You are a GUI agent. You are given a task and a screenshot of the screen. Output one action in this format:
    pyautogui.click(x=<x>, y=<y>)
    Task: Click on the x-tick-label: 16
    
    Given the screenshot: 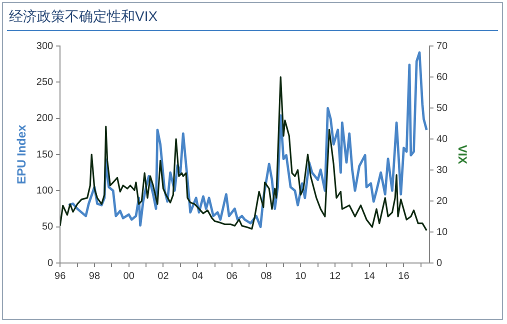 What is the action you would take?
    pyautogui.click(x=404, y=276)
    